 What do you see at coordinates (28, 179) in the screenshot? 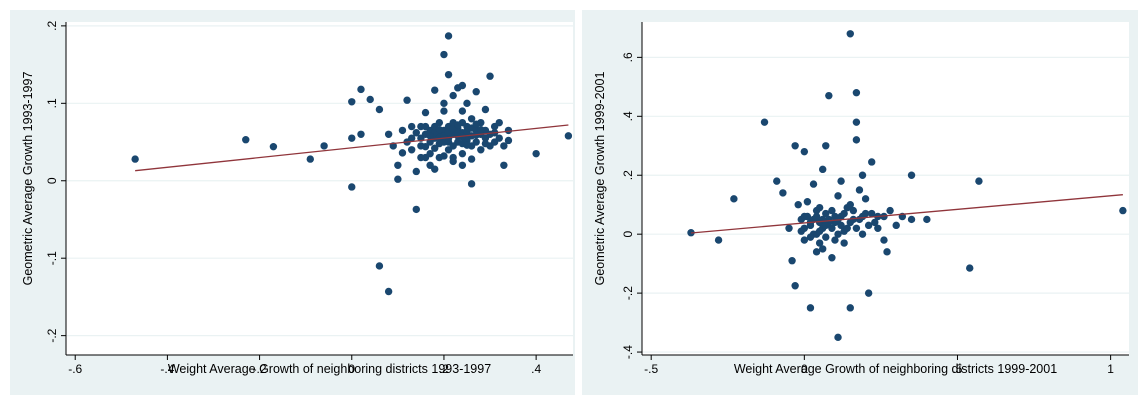
I see `y-axis-title: Geometric Average Growth 1993-1997` at bounding box center [28, 179].